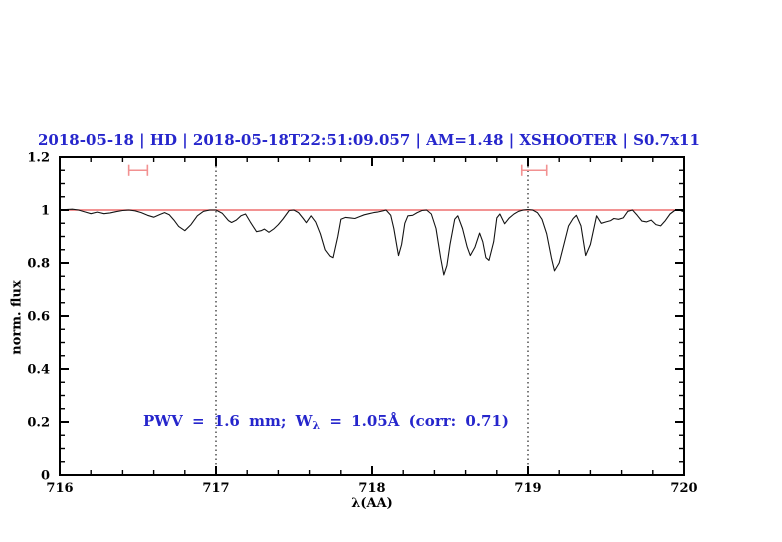 The height and width of the screenshot is (542, 782). What do you see at coordinates (372, 503) in the screenshot?
I see `x-axis-label: λ(AA)` at bounding box center [372, 503].